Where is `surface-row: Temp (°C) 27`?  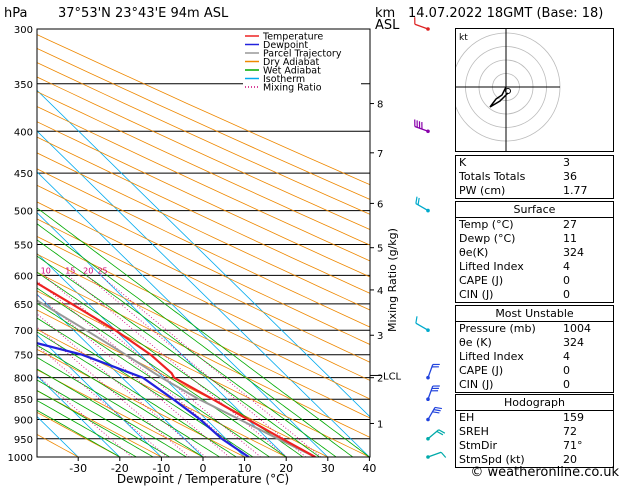
surface-row: Temp (°C) 27 is located at coordinates (518, 224).